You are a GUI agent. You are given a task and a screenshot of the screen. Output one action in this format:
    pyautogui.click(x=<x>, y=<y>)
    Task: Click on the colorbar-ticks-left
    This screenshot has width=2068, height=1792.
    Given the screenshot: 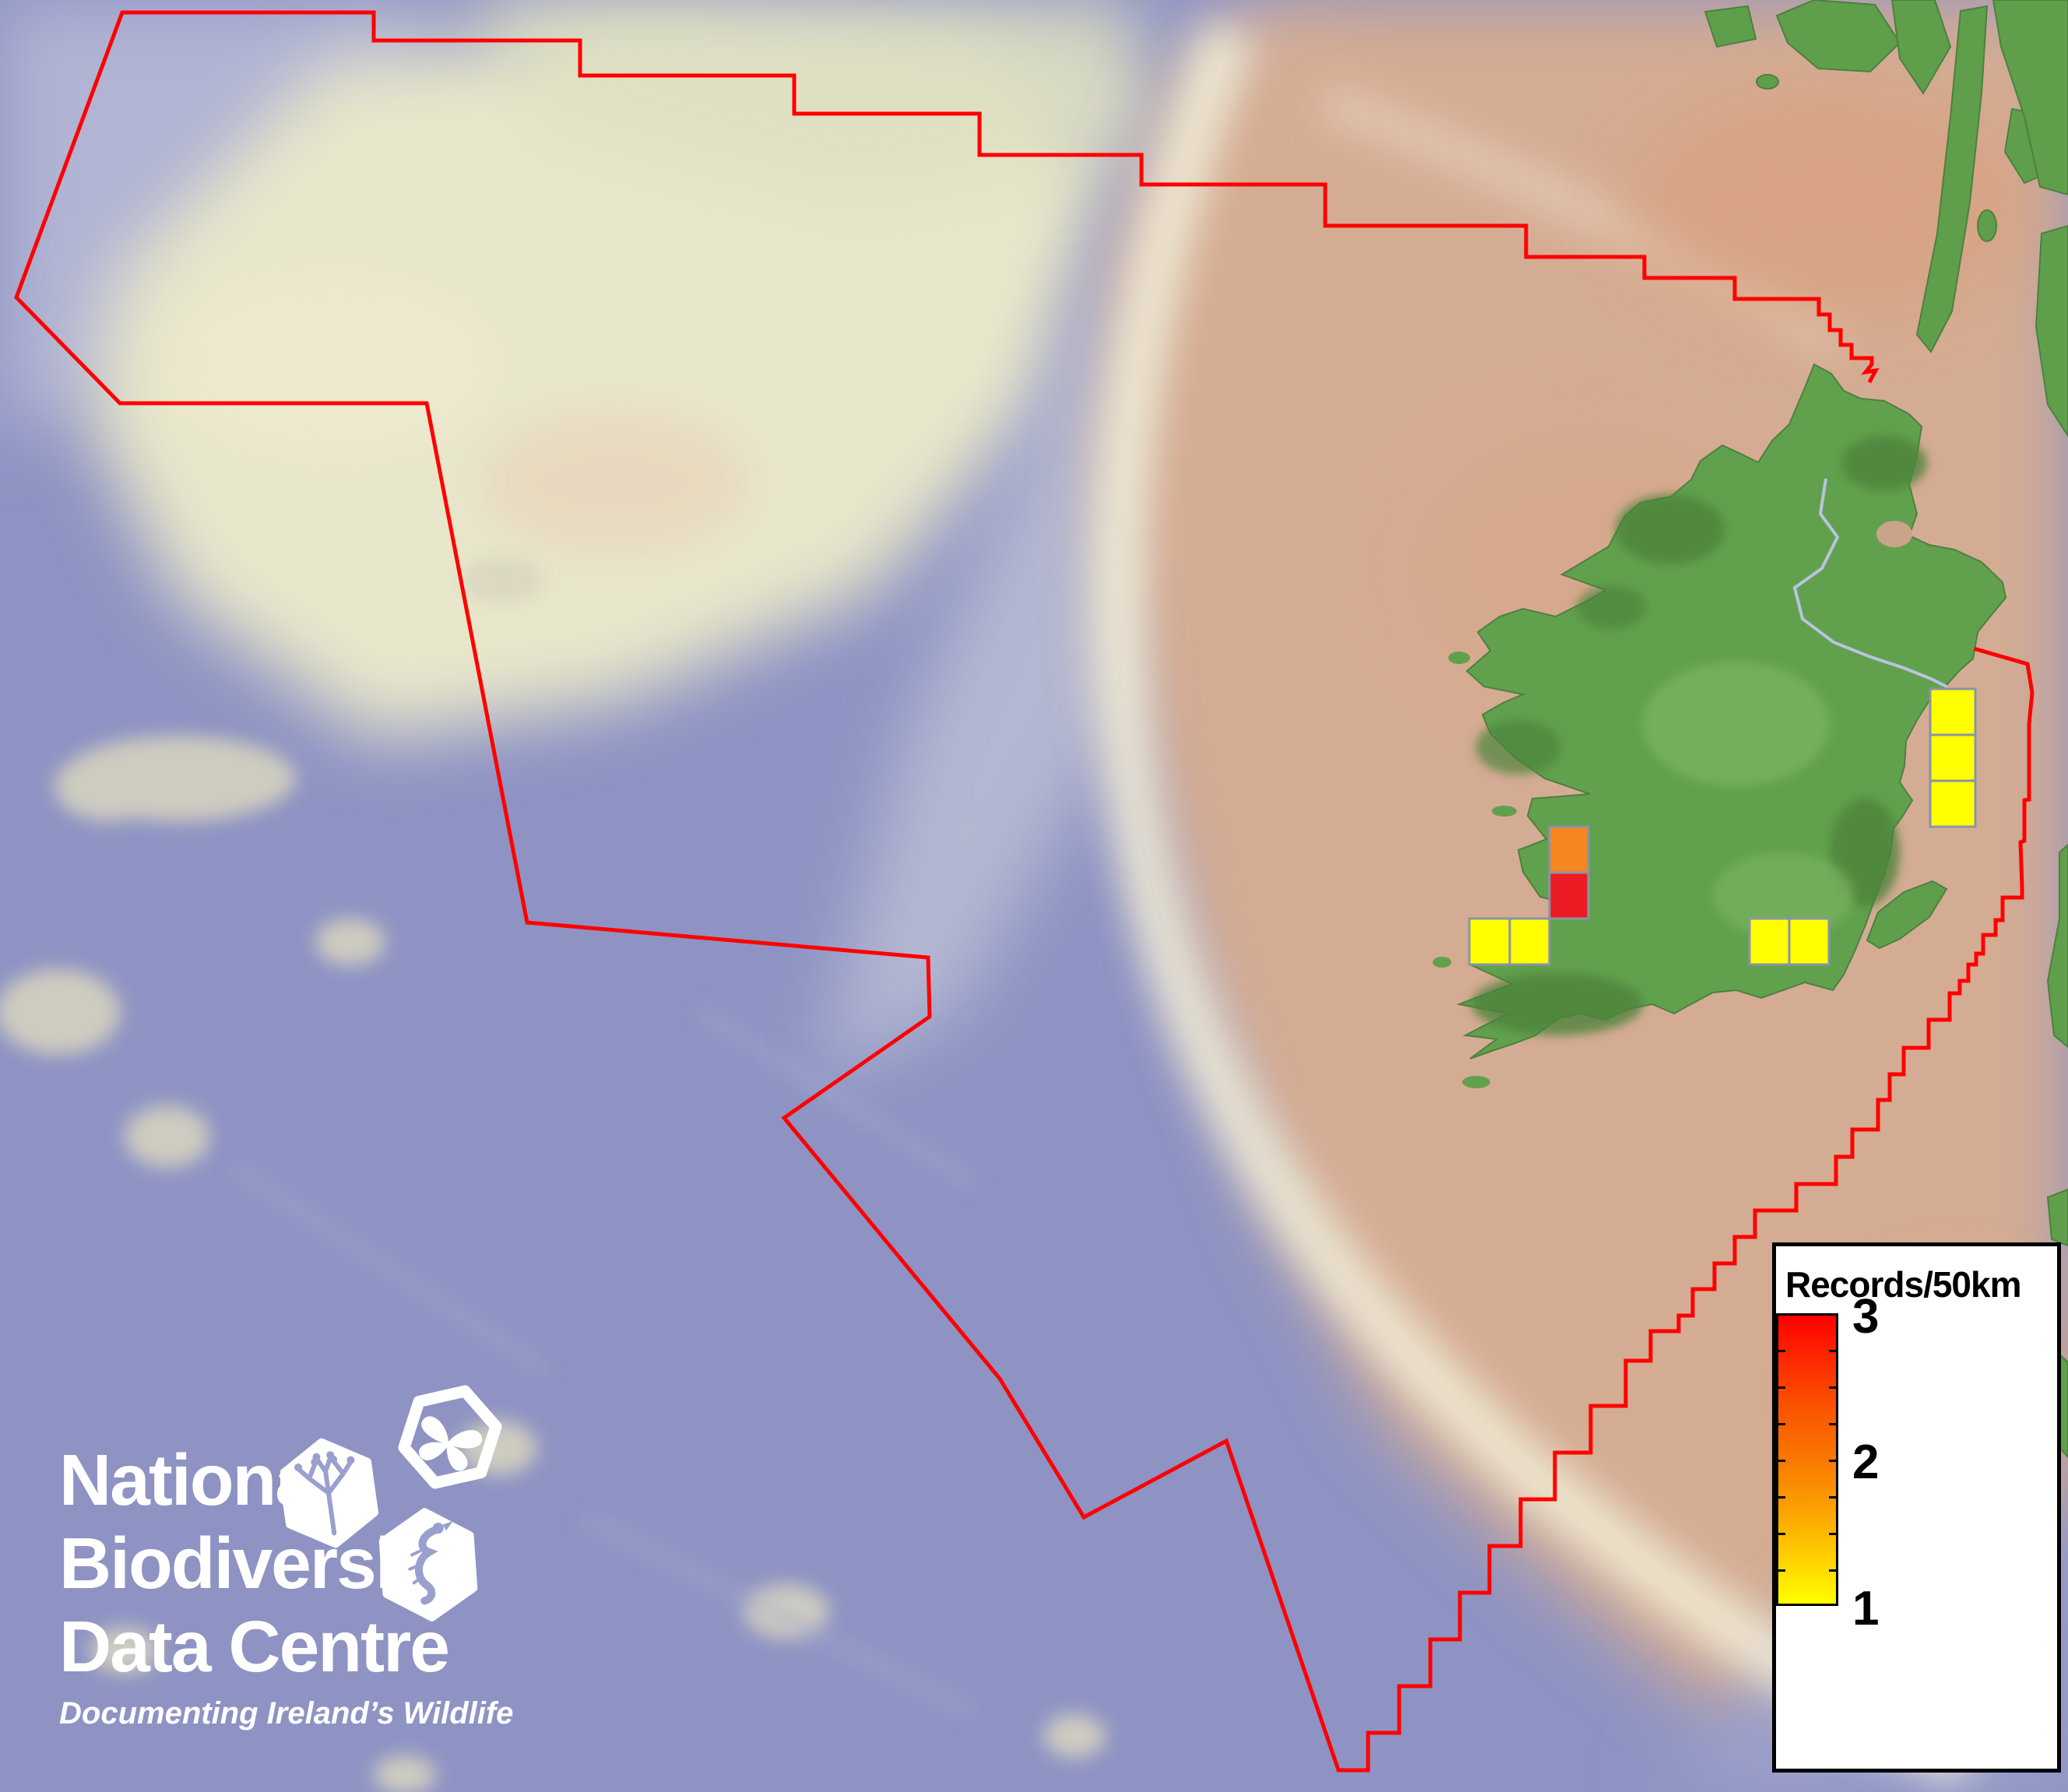 What is the action you would take?
    pyautogui.click(x=1782, y=1460)
    